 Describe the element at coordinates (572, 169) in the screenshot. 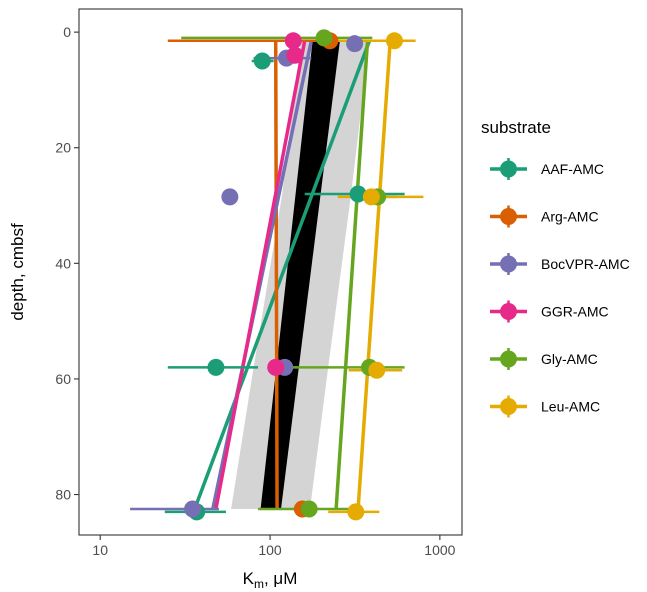

I see `legend-label-aaf-amc: AAF-AMC` at that location.